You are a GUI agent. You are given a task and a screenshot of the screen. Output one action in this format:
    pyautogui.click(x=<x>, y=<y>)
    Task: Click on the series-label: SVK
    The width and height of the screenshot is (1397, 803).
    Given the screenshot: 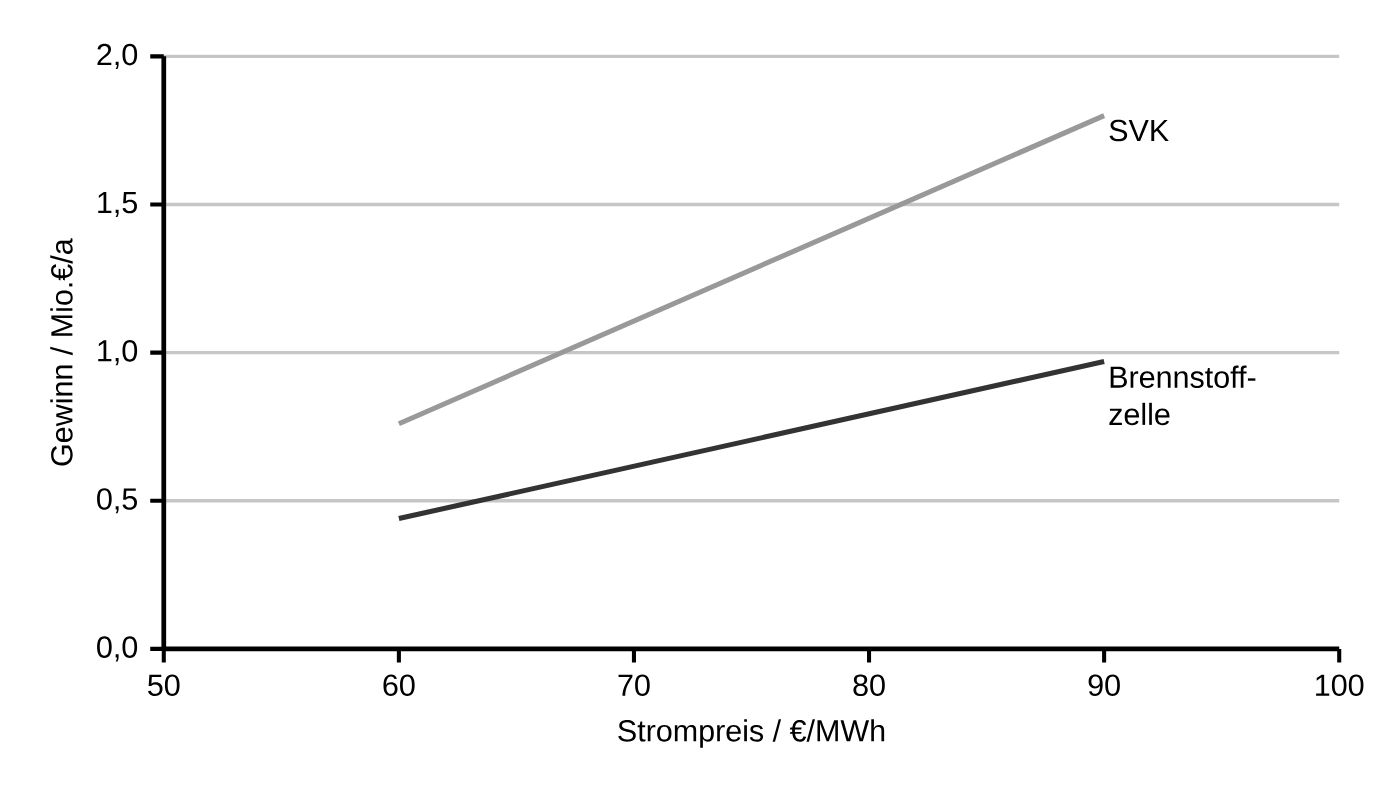 What is the action you would take?
    pyautogui.click(x=1139, y=130)
    